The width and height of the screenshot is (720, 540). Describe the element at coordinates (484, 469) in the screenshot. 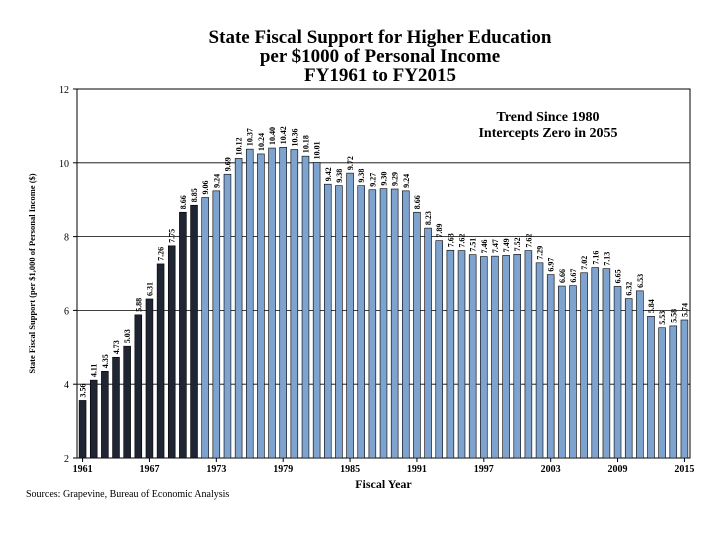

I see `x-tick-label: 1997` at that location.